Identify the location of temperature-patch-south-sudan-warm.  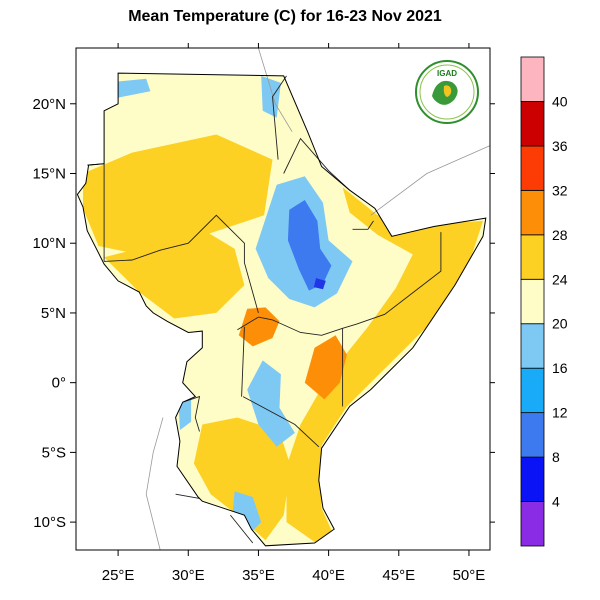
(174, 274).